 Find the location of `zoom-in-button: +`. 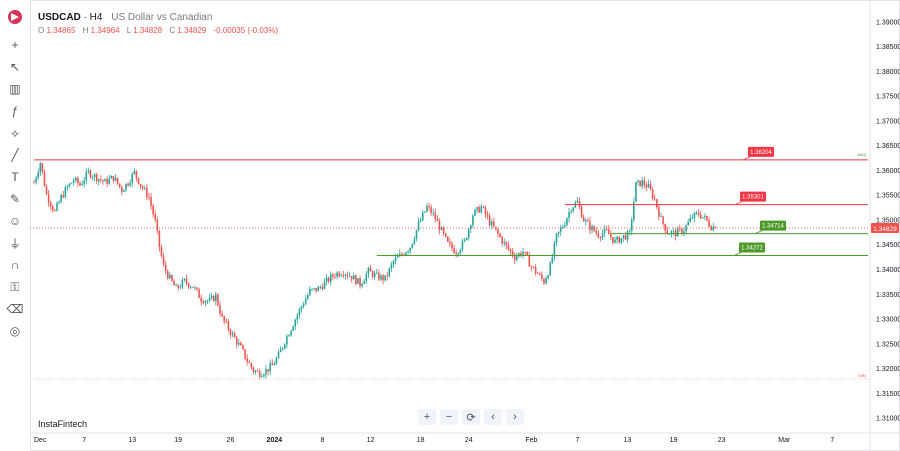

zoom-in-button: + is located at coordinates (427, 417).